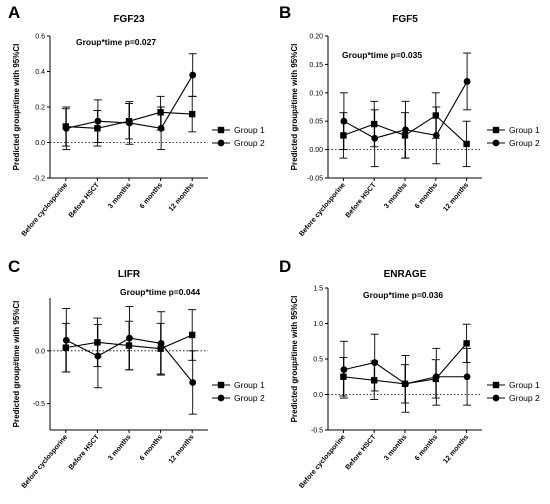 This screenshot has width=550, height=504. What do you see at coordinates (40, 143) in the screenshot?
I see `y-tick-label: 0.0` at bounding box center [40, 143].